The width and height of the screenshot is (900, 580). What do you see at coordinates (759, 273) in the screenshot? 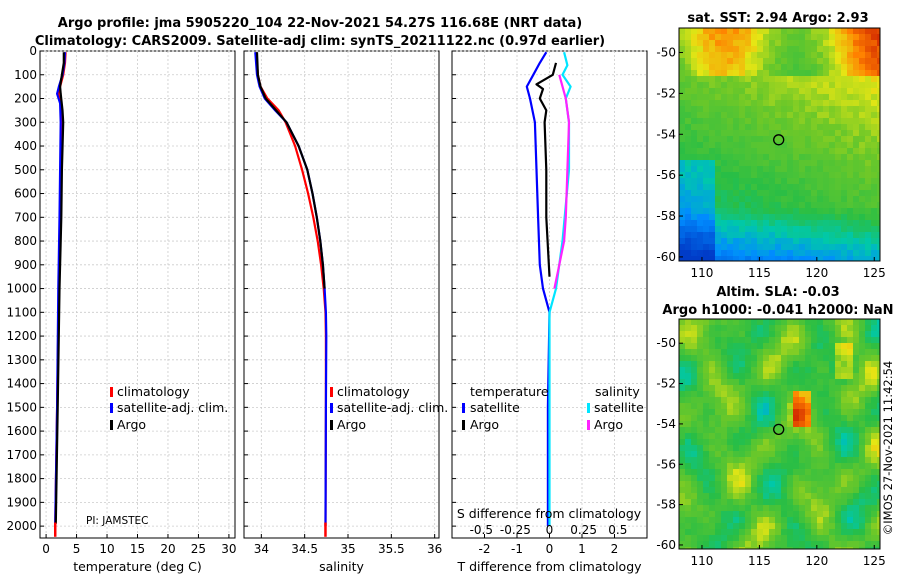
I see `map-x-tick-label: 115` at bounding box center [759, 273].